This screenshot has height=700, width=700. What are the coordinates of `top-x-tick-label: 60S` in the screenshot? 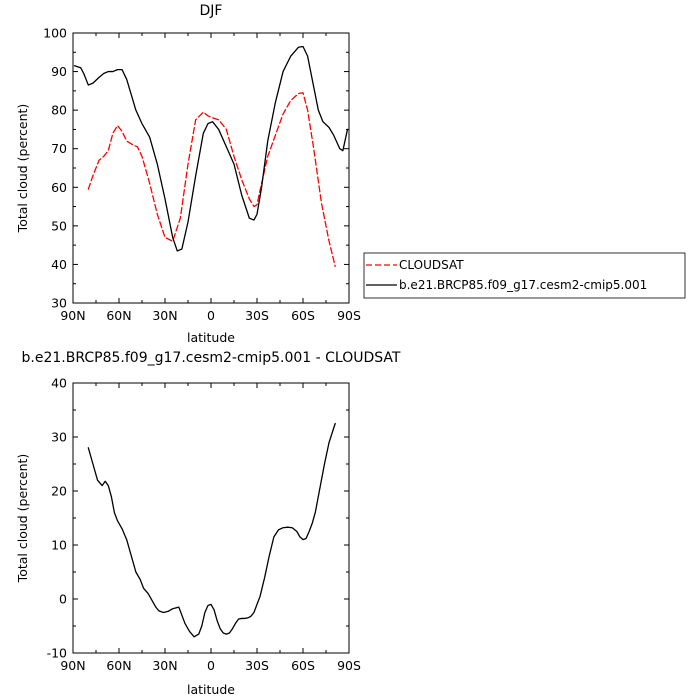 It's located at (303, 315).